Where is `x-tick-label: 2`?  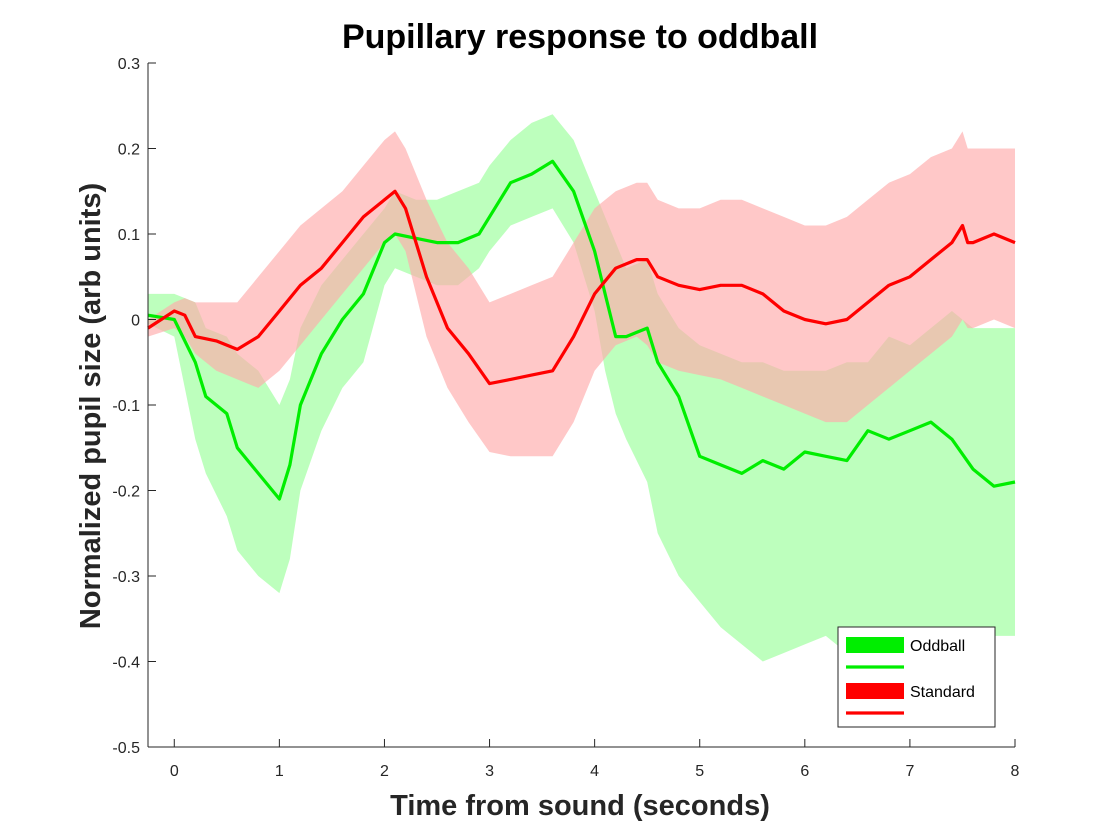
x-tick-label: 2 is located at coordinates (384, 771).